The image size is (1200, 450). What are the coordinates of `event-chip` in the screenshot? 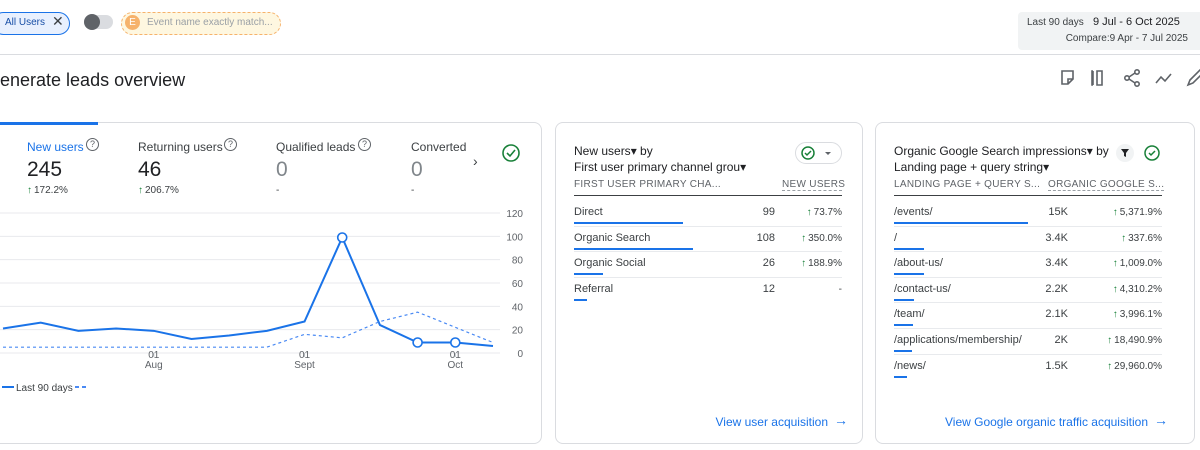 It's located at (201, 23).